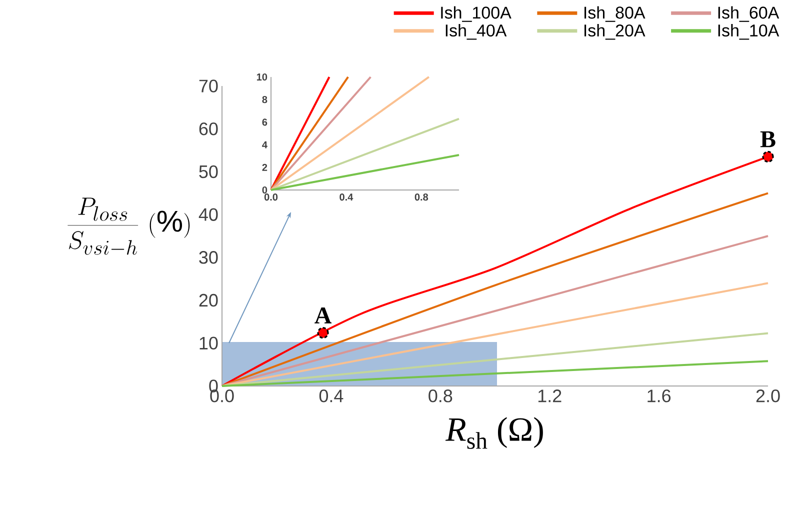 This screenshot has height=520, width=792. Describe the element at coordinates (271, 197) in the screenshot. I see `x-tick-label: 0.0` at that location.